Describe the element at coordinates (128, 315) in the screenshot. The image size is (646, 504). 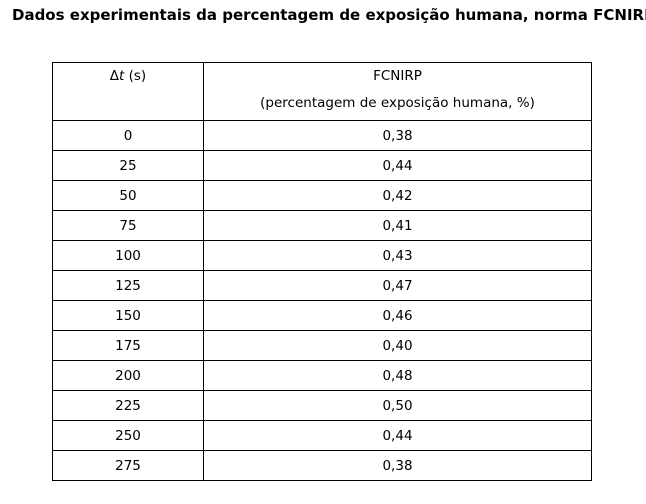
I see `cell-delta-t: 150` at that location.